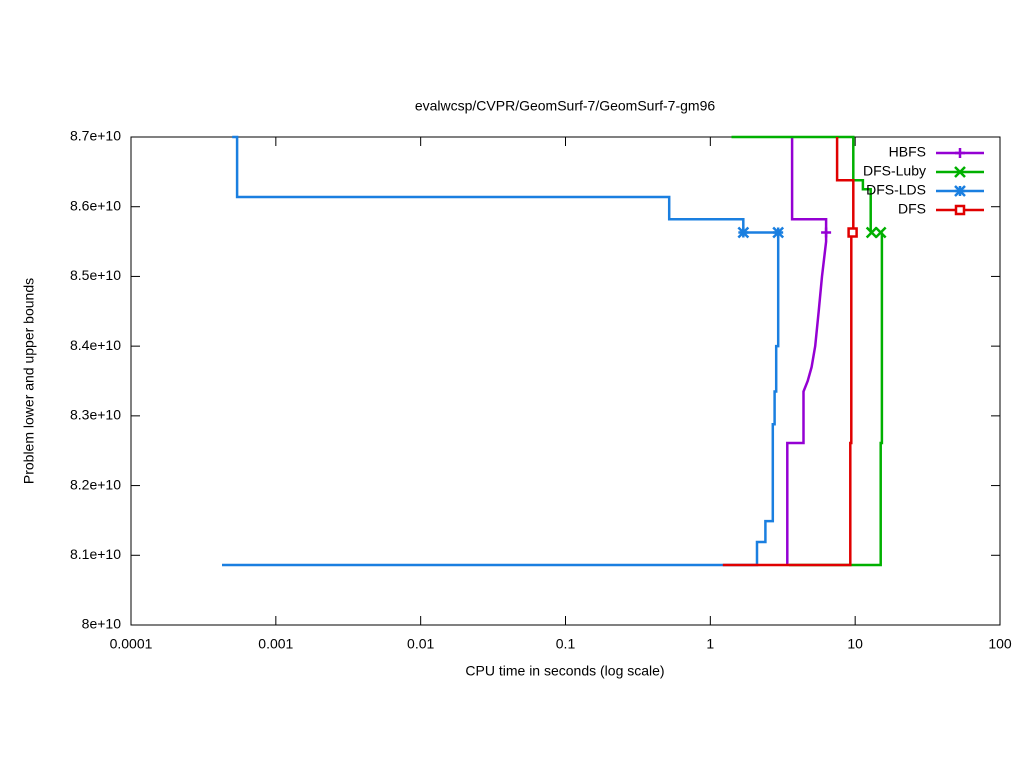 This screenshot has height=773, width=1024. What do you see at coordinates (894, 171) in the screenshot?
I see `legend-label: DFS-Luby` at bounding box center [894, 171].